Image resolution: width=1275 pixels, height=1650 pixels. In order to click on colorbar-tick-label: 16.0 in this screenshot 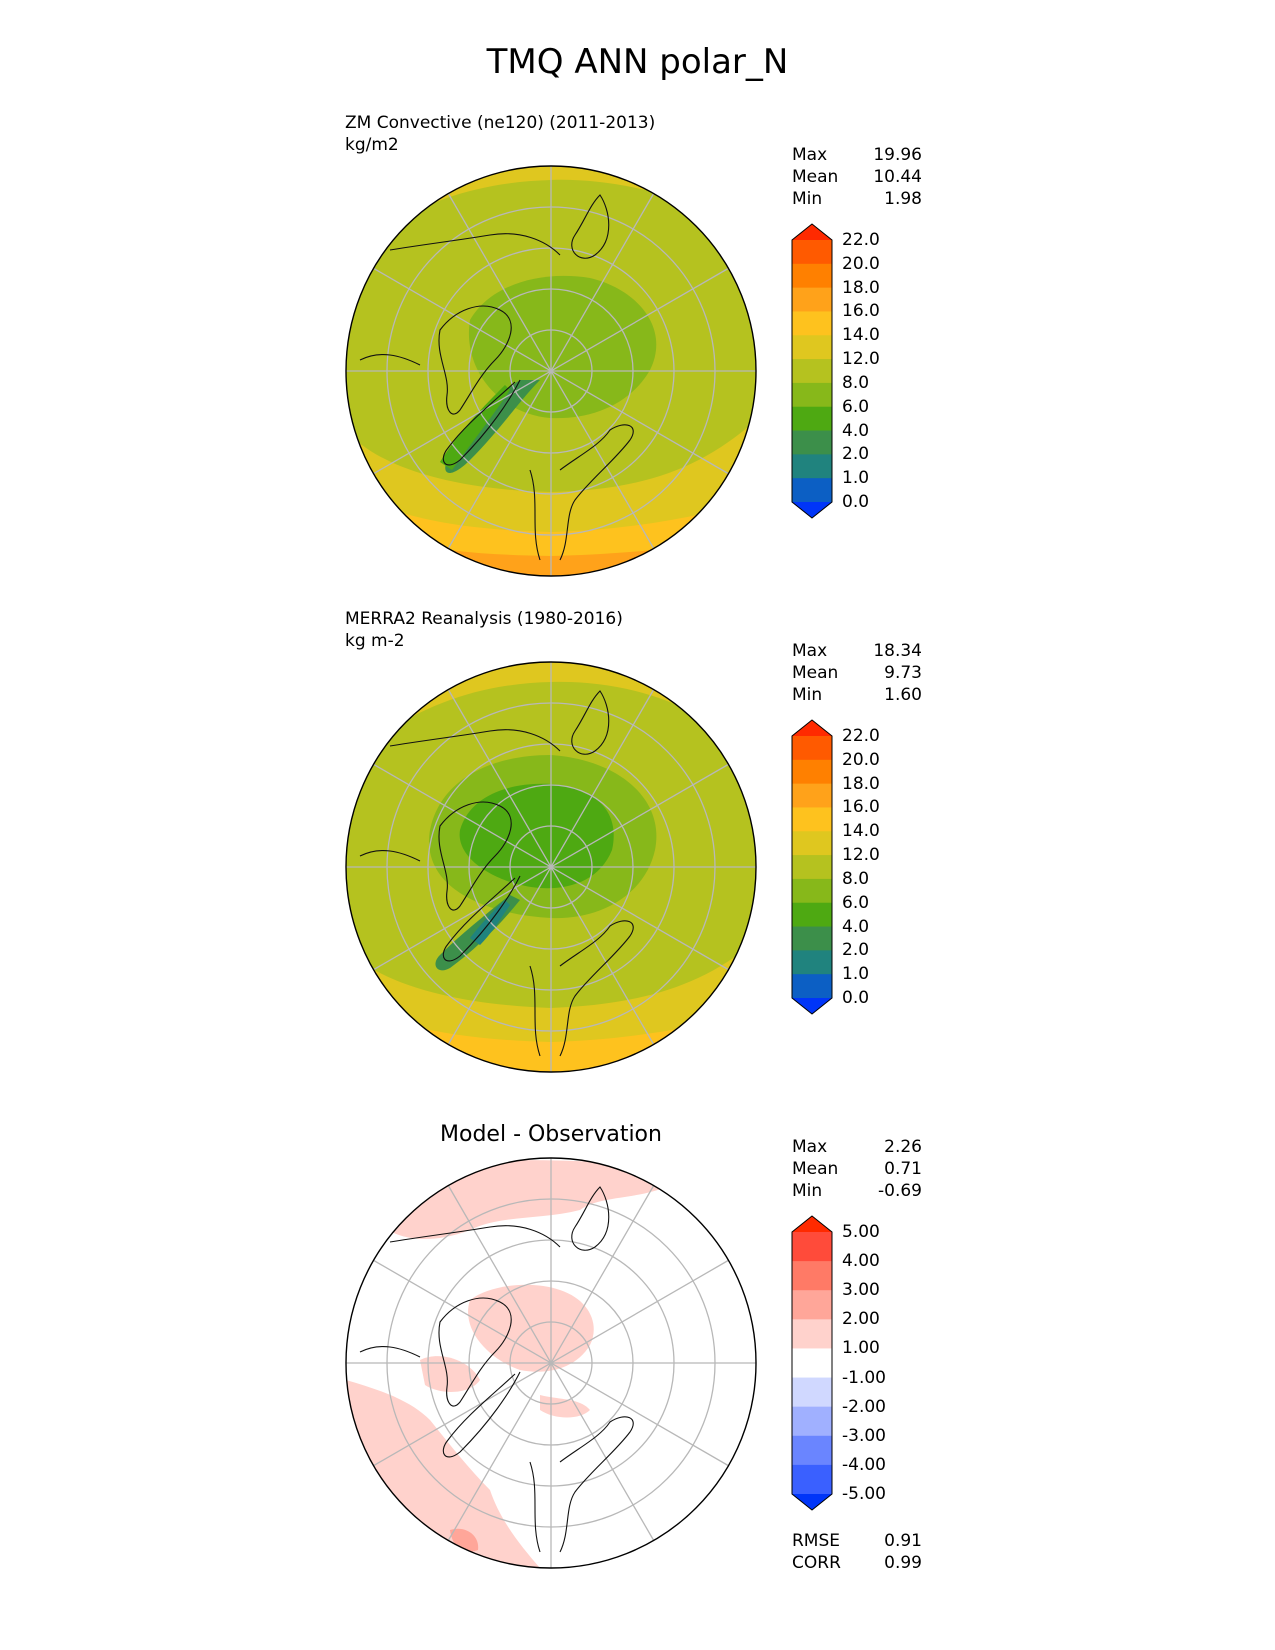, I will do `click(861, 807)`.